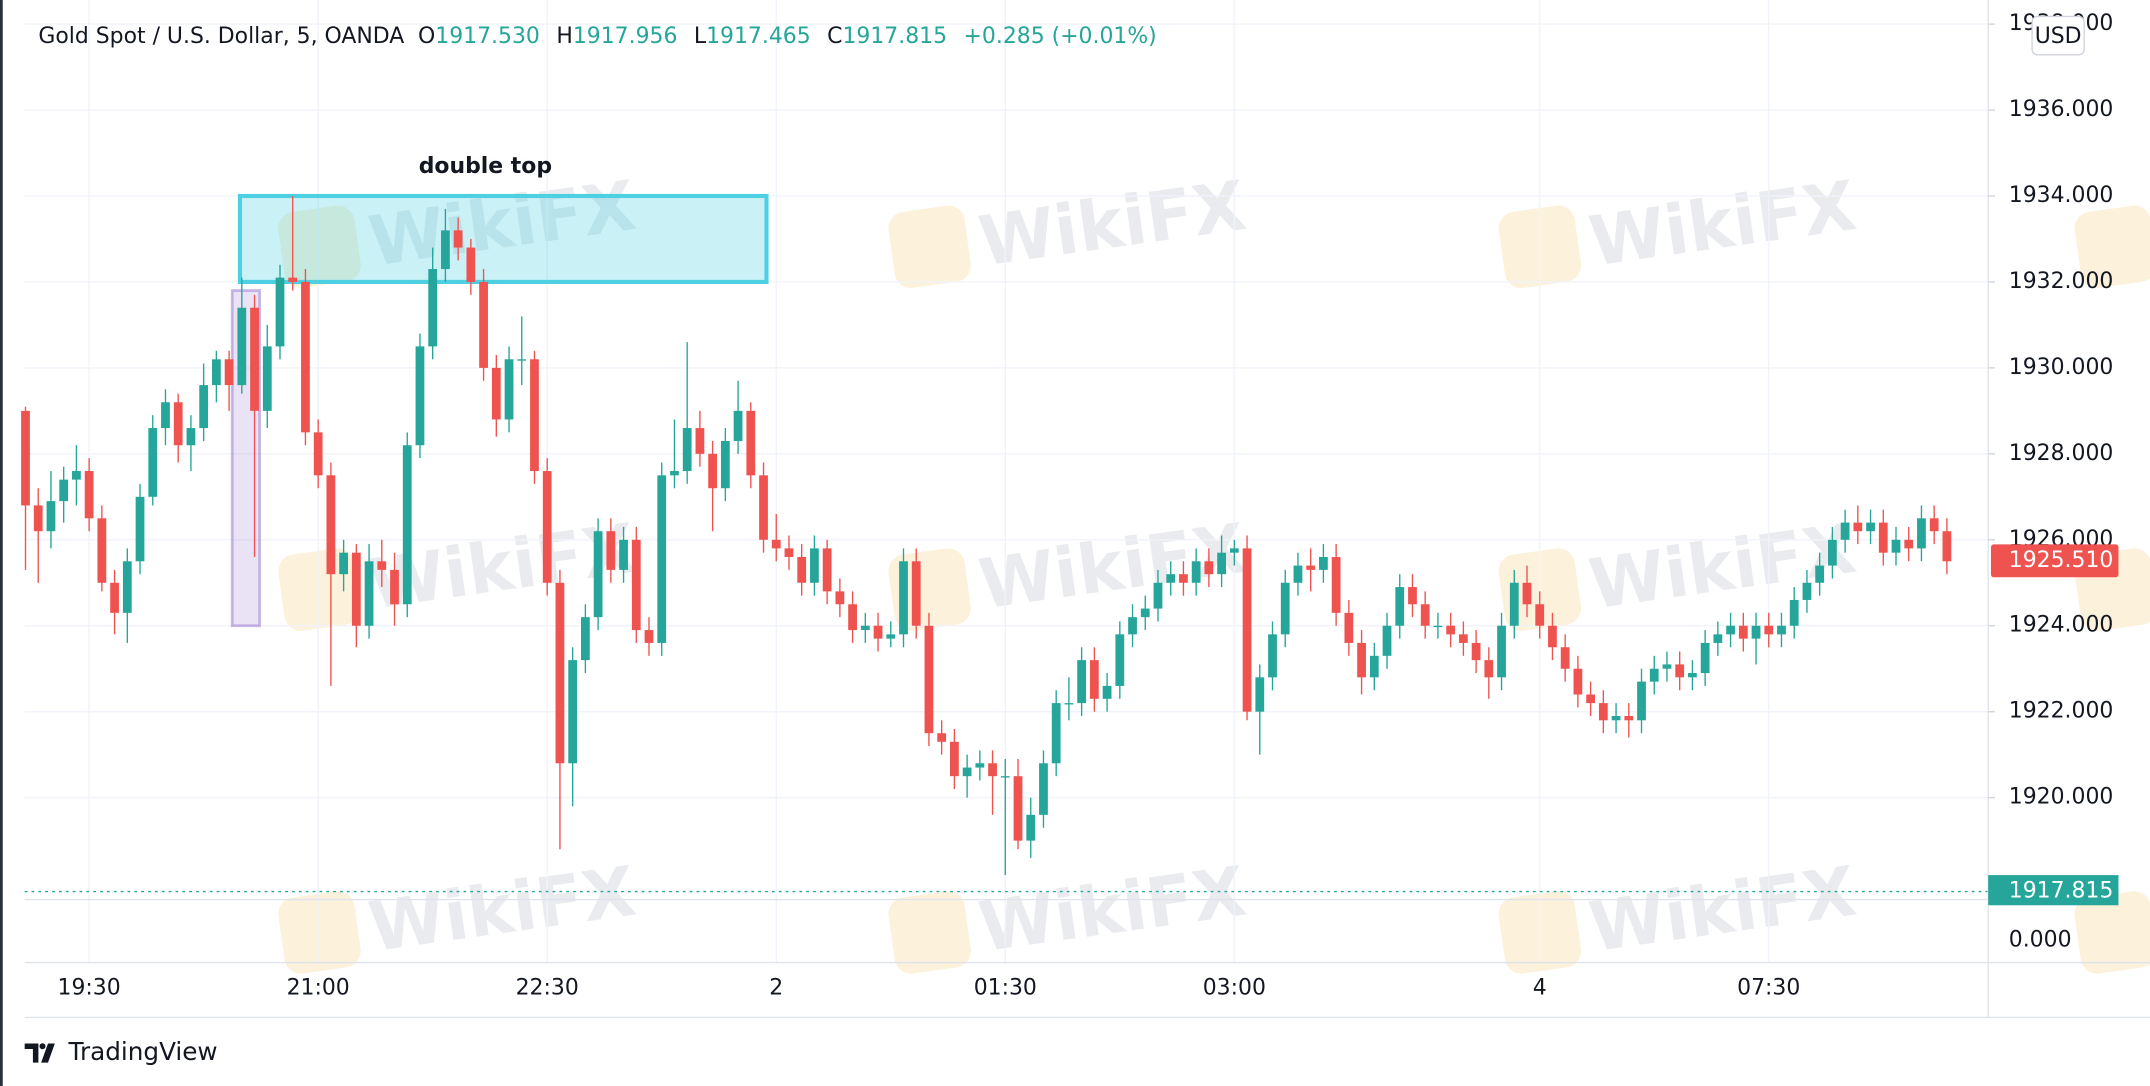  Describe the element at coordinates (503, 238) in the screenshot. I see `double-top-zone` at that location.